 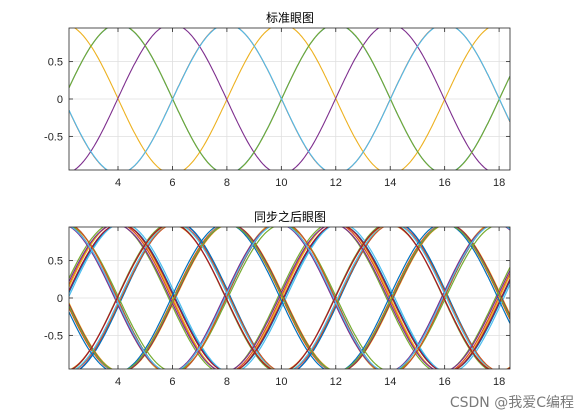 I want to click on plot-title: 标准眼图, so click(x=290, y=18).